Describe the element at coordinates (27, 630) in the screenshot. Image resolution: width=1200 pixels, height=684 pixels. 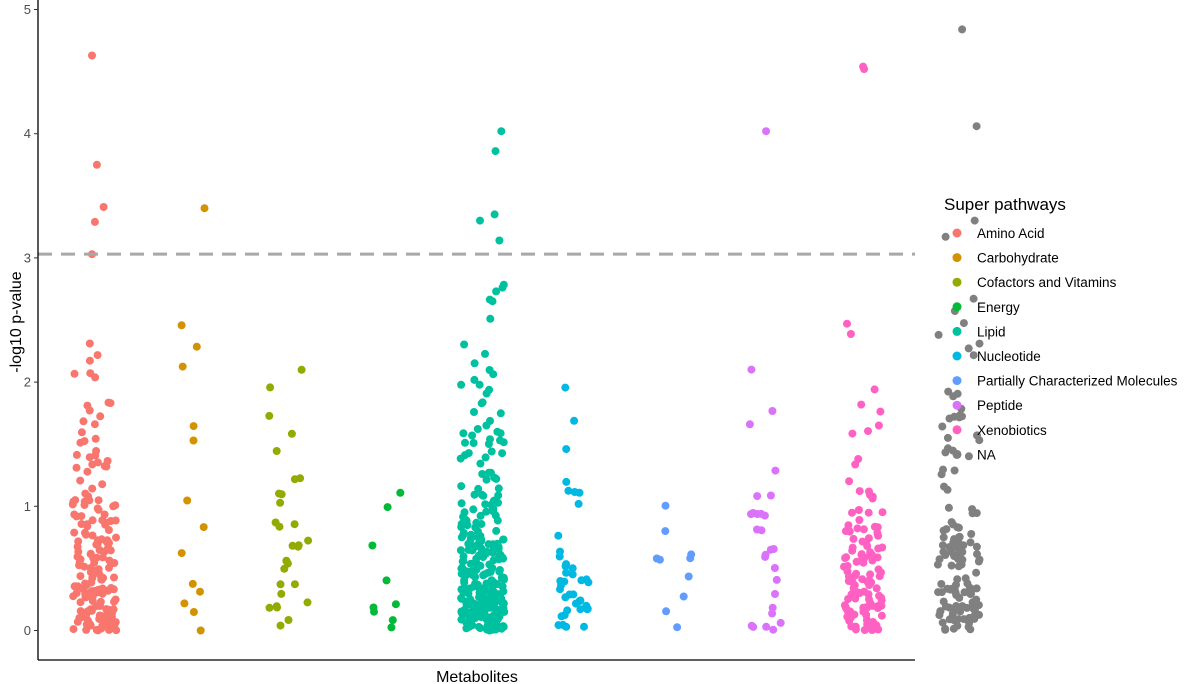
I see `y-tick-label: 0` at that location.